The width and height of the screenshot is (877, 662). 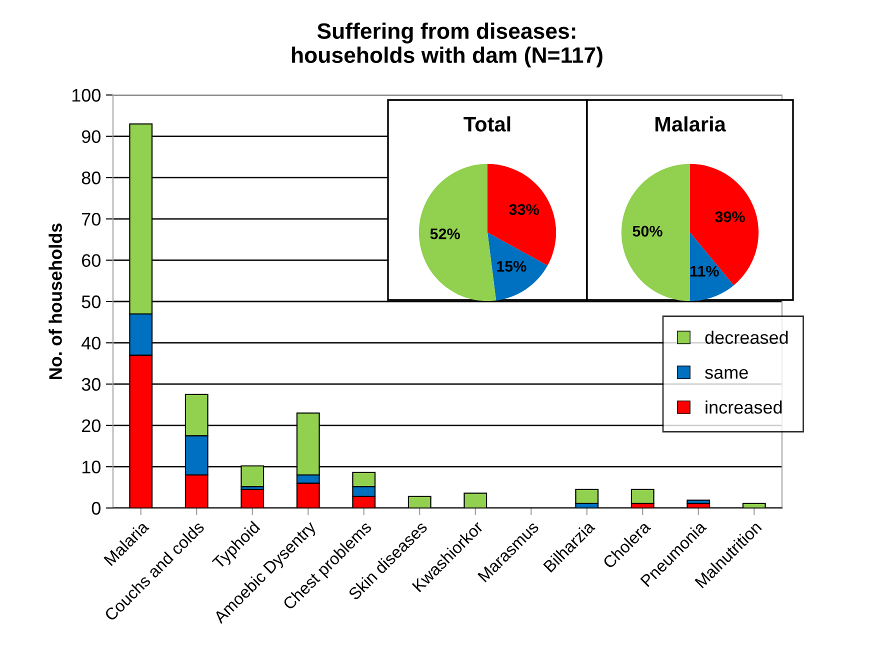 I want to click on y-tick-label: 80, so click(x=91, y=178).